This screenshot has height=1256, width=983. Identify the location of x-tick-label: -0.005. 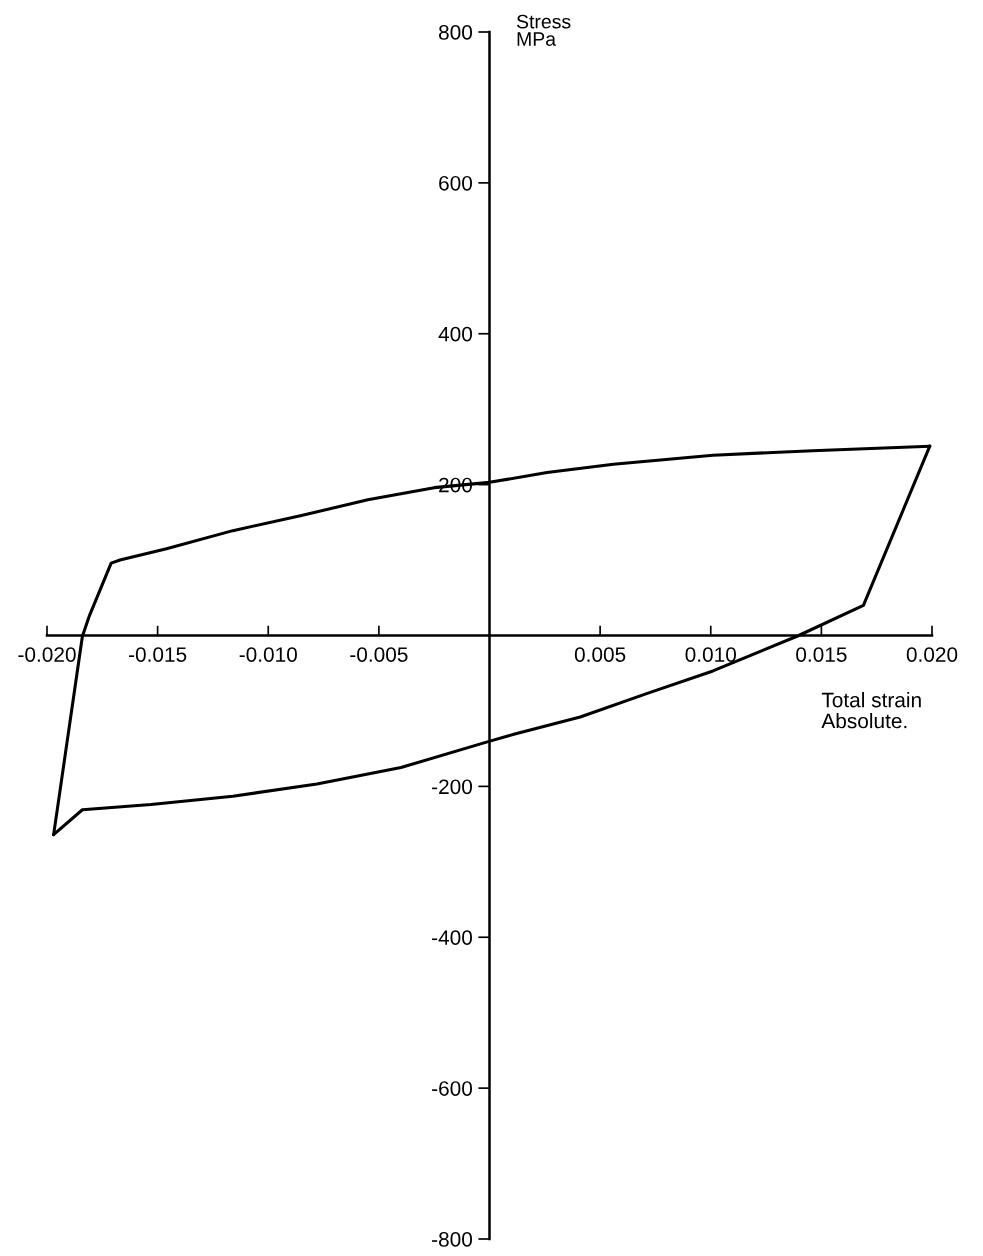
(379, 654).